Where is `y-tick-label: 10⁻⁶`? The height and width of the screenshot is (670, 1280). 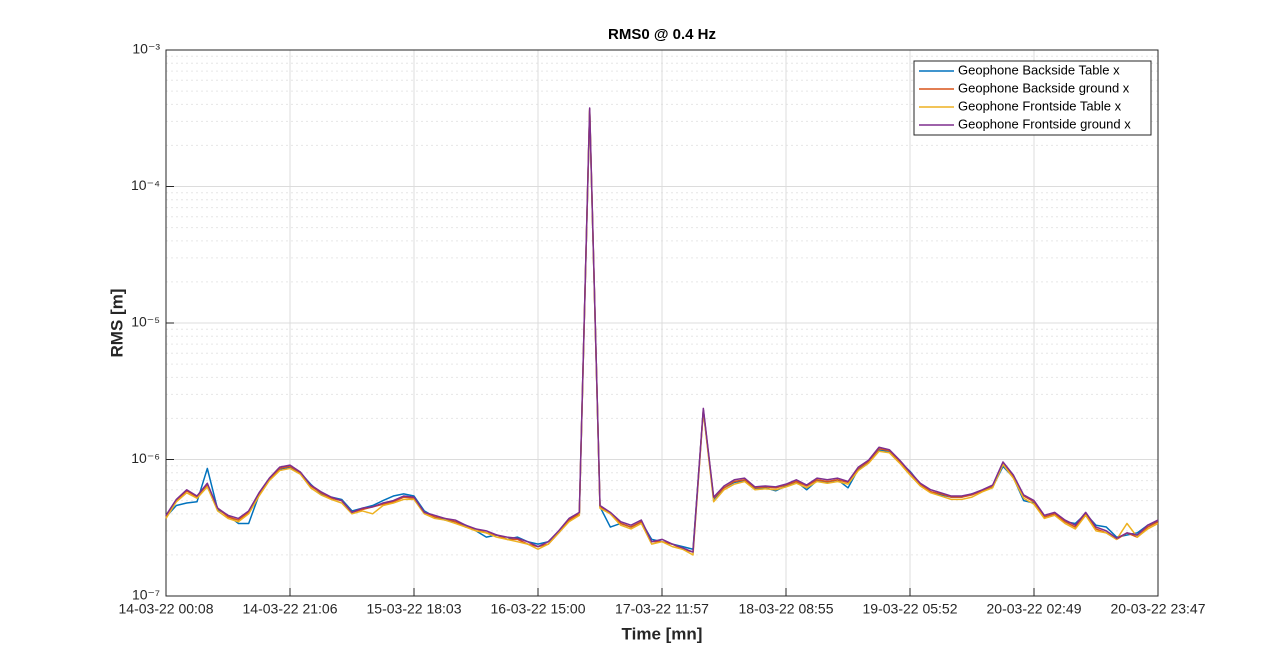 y-tick-label: 10⁻⁶ is located at coordinates (145, 458).